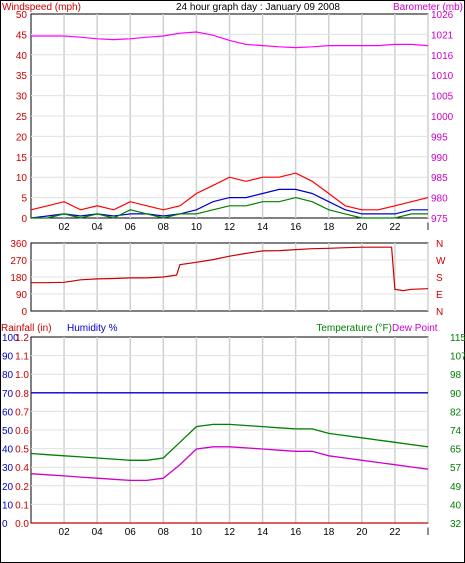 The height and width of the screenshot is (563, 465). I want to click on windspeed-tick-label: 10, so click(22, 178).